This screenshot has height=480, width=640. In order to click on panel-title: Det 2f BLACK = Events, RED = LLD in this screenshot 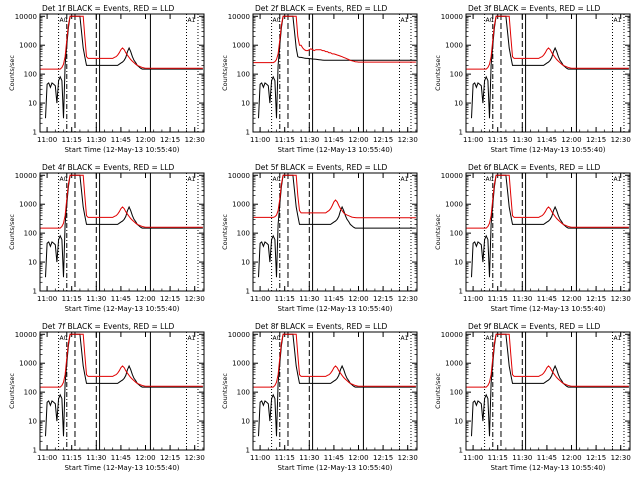, I will do `click(321, 8)`.